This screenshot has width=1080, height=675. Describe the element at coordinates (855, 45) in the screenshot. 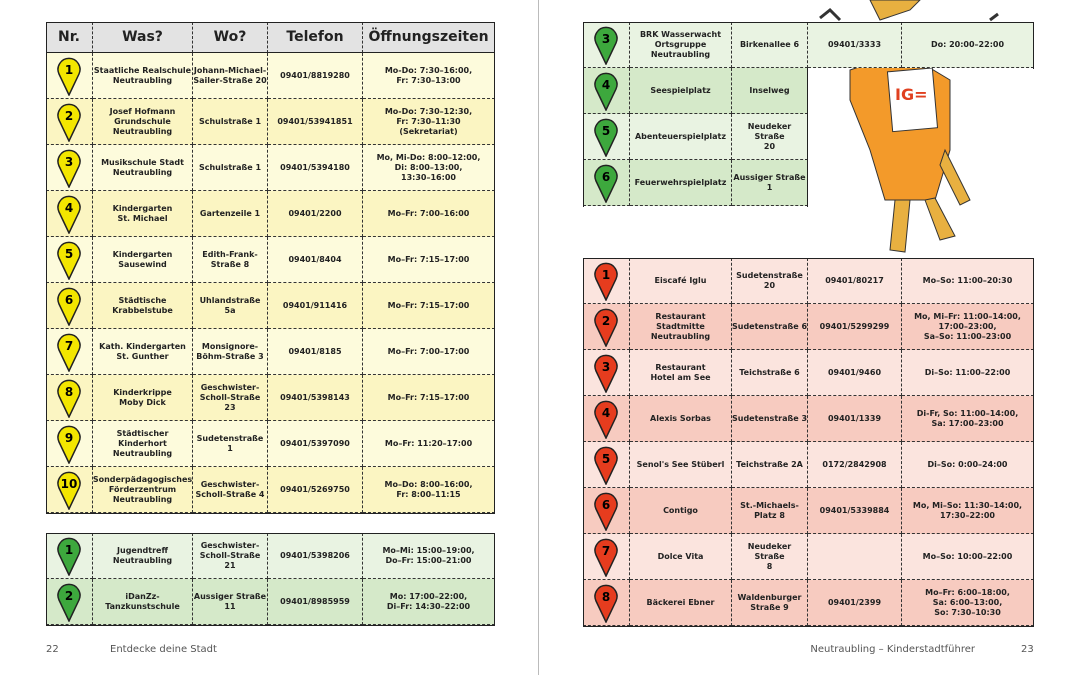

I see `table-cell: 09401/3333` at that location.